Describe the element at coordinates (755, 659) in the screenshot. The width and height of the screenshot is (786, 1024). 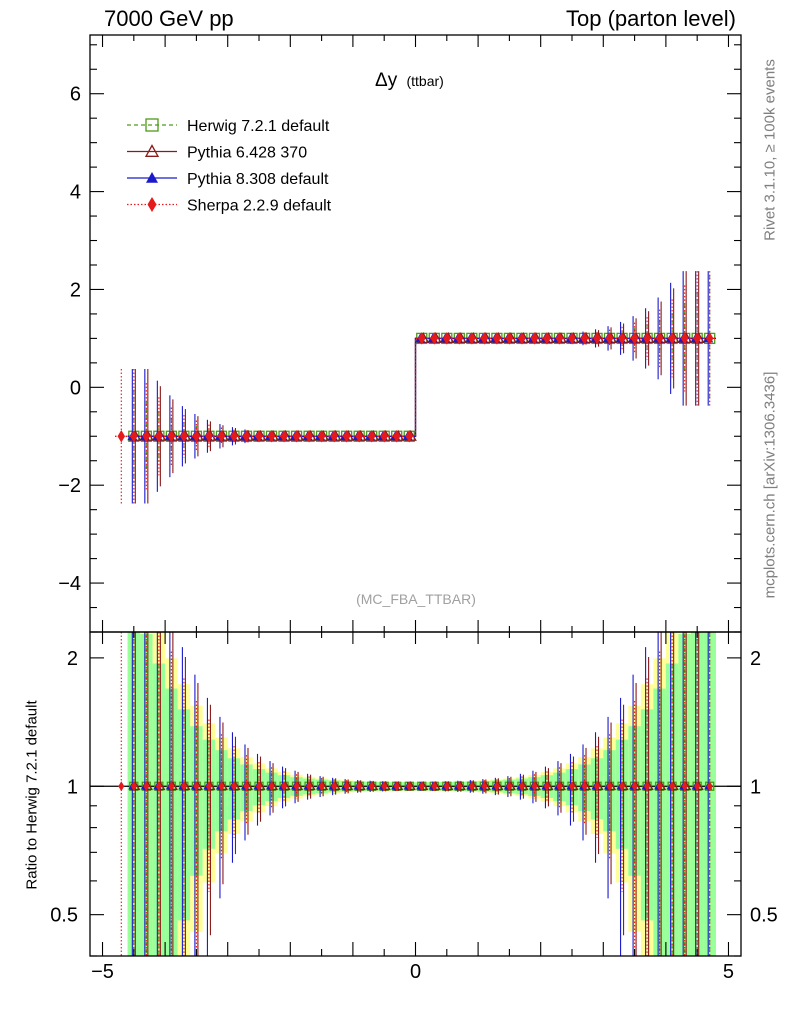
I see `ratio-y-tick-label-right: 2` at that location.